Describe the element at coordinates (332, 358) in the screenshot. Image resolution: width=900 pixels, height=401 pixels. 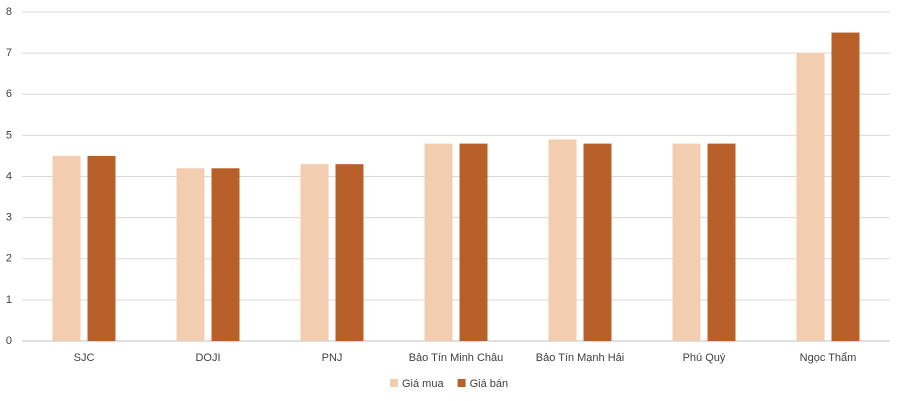
I see `x-tick-label: PNJ` at that location.